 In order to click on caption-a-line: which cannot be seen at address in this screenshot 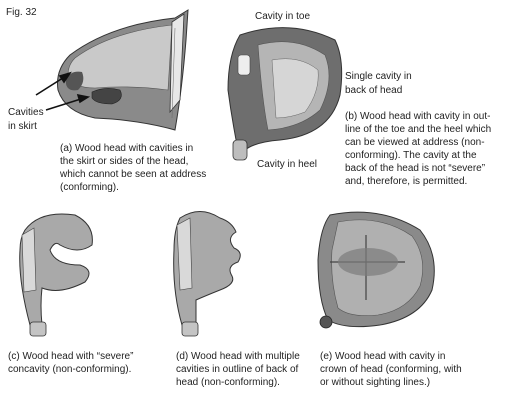, I will do `click(133, 174)`.